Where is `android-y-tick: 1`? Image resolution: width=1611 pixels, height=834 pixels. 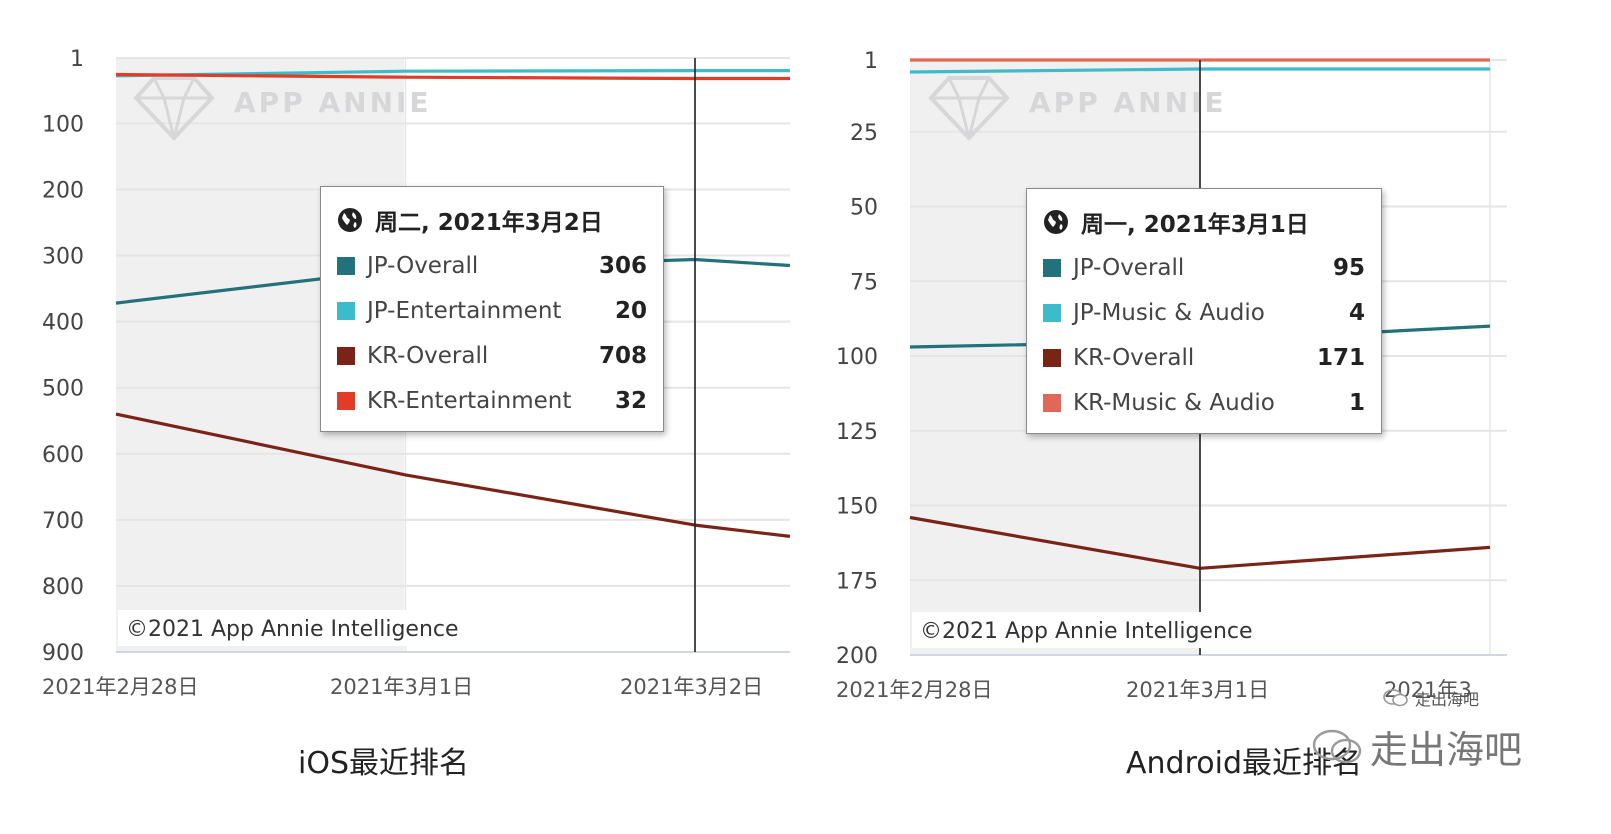
android-y-tick: 1 is located at coordinates (871, 61).